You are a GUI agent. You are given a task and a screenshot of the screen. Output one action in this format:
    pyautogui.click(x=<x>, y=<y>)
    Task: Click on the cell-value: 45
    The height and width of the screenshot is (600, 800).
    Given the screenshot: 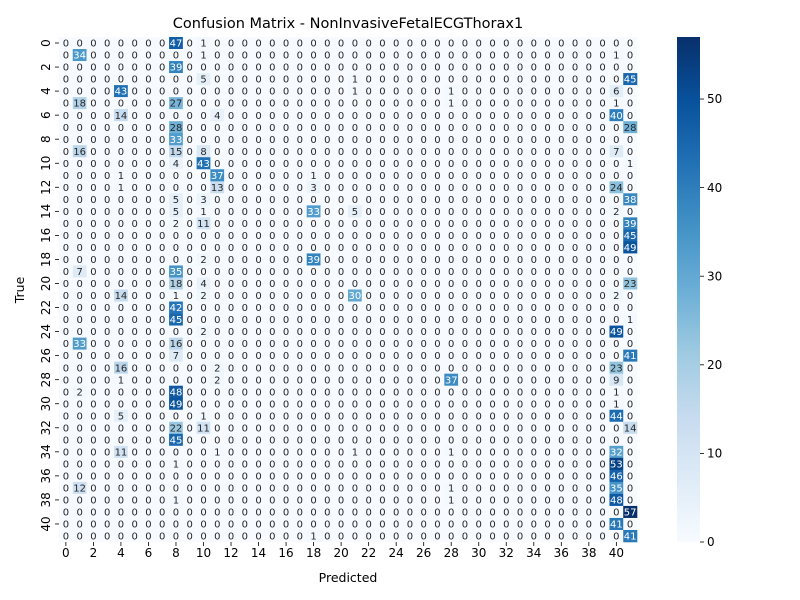 What is the action you would take?
    pyautogui.click(x=176, y=440)
    